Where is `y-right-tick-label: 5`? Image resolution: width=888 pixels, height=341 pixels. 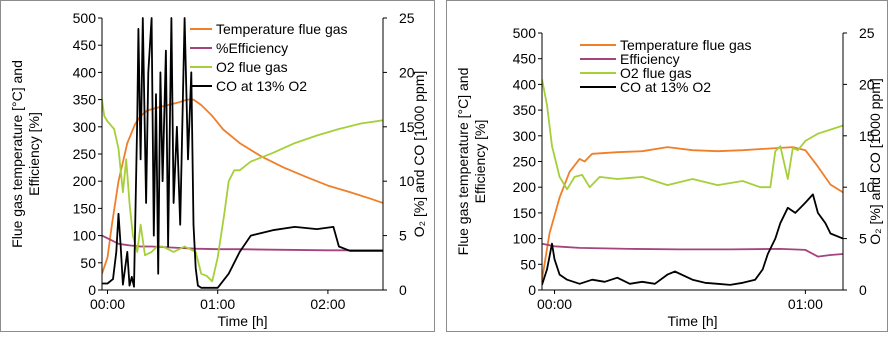 y-right-tick-label: 5 is located at coordinates (863, 239).